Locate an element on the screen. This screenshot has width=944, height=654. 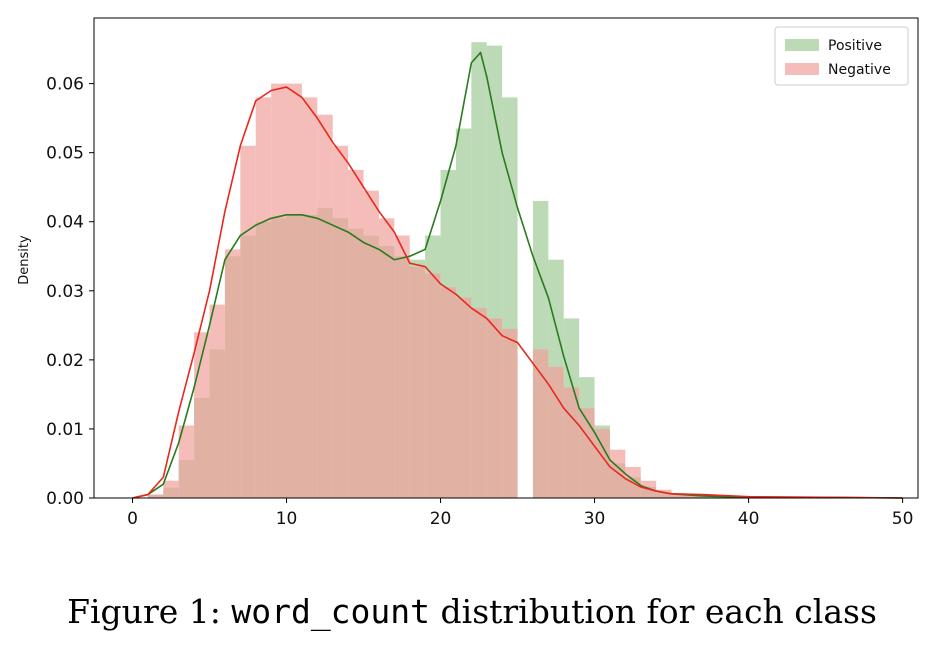
positive-legend-swatch is located at coordinates (802, 45).